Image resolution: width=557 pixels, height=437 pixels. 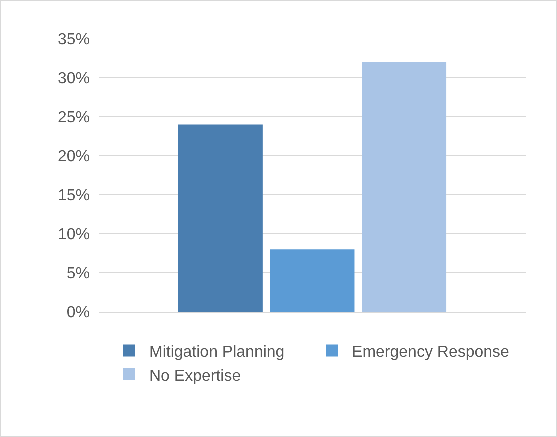 What do you see at coordinates (217, 352) in the screenshot?
I see `legend-label: Mitigation Planning` at bounding box center [217, 352].